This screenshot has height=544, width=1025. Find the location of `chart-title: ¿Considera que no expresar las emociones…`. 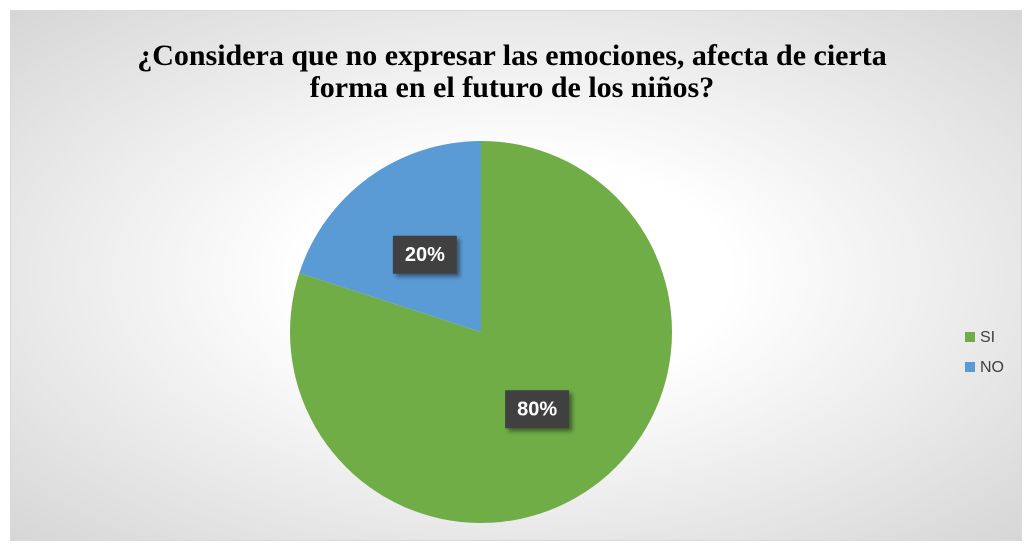

chart-title: ¿Considera que no expresar las emociones… is located at coordinates (512, 71).